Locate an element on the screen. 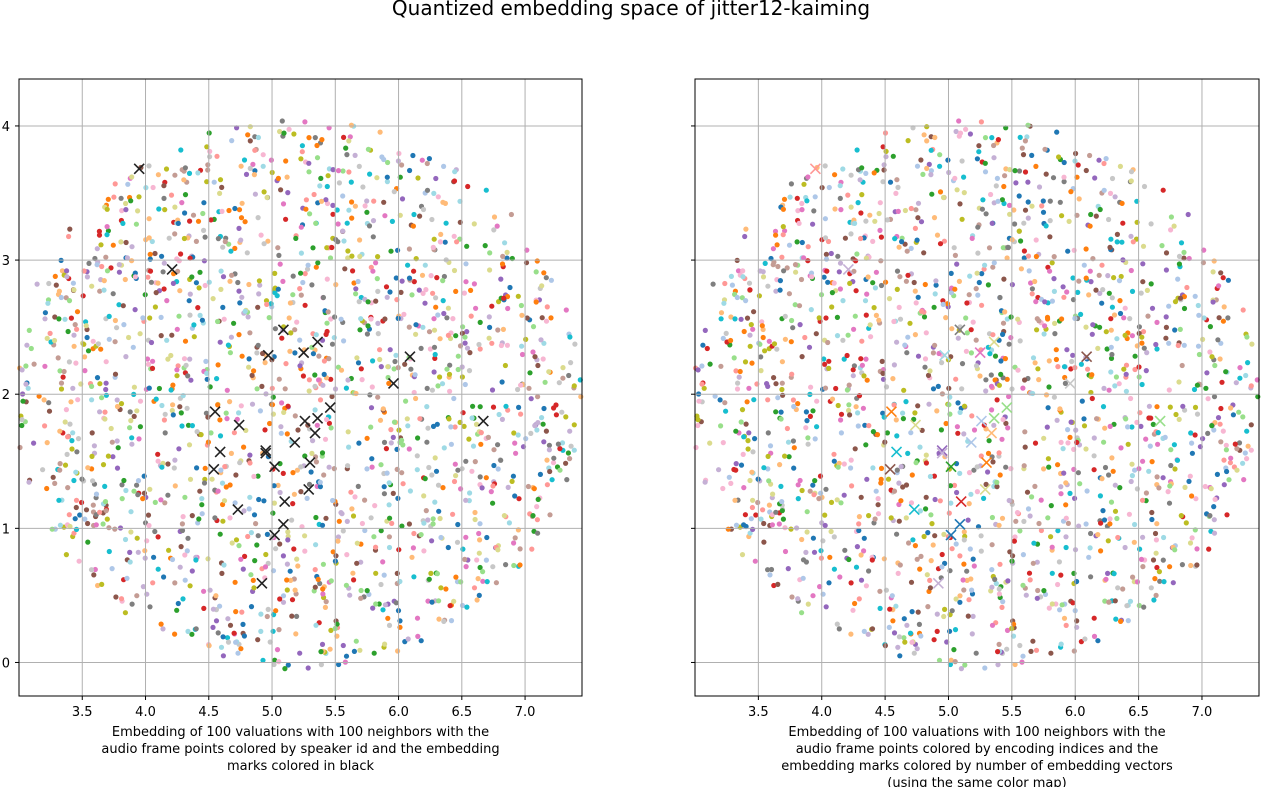 This screenshot has height=787, width=1262. embedding-mark is located at coordinates (214, 469).